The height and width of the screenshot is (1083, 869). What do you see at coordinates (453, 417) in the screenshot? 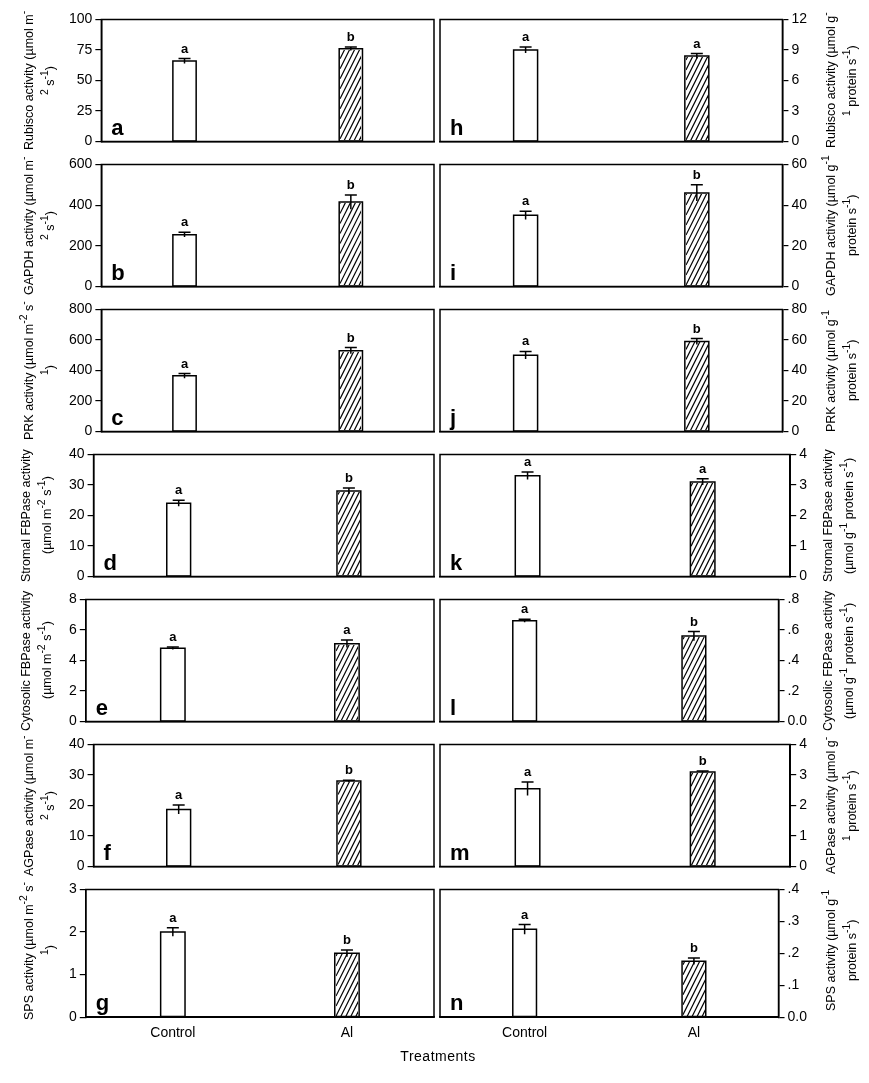
I see `annotation: j` at bounding box center [453, 417].